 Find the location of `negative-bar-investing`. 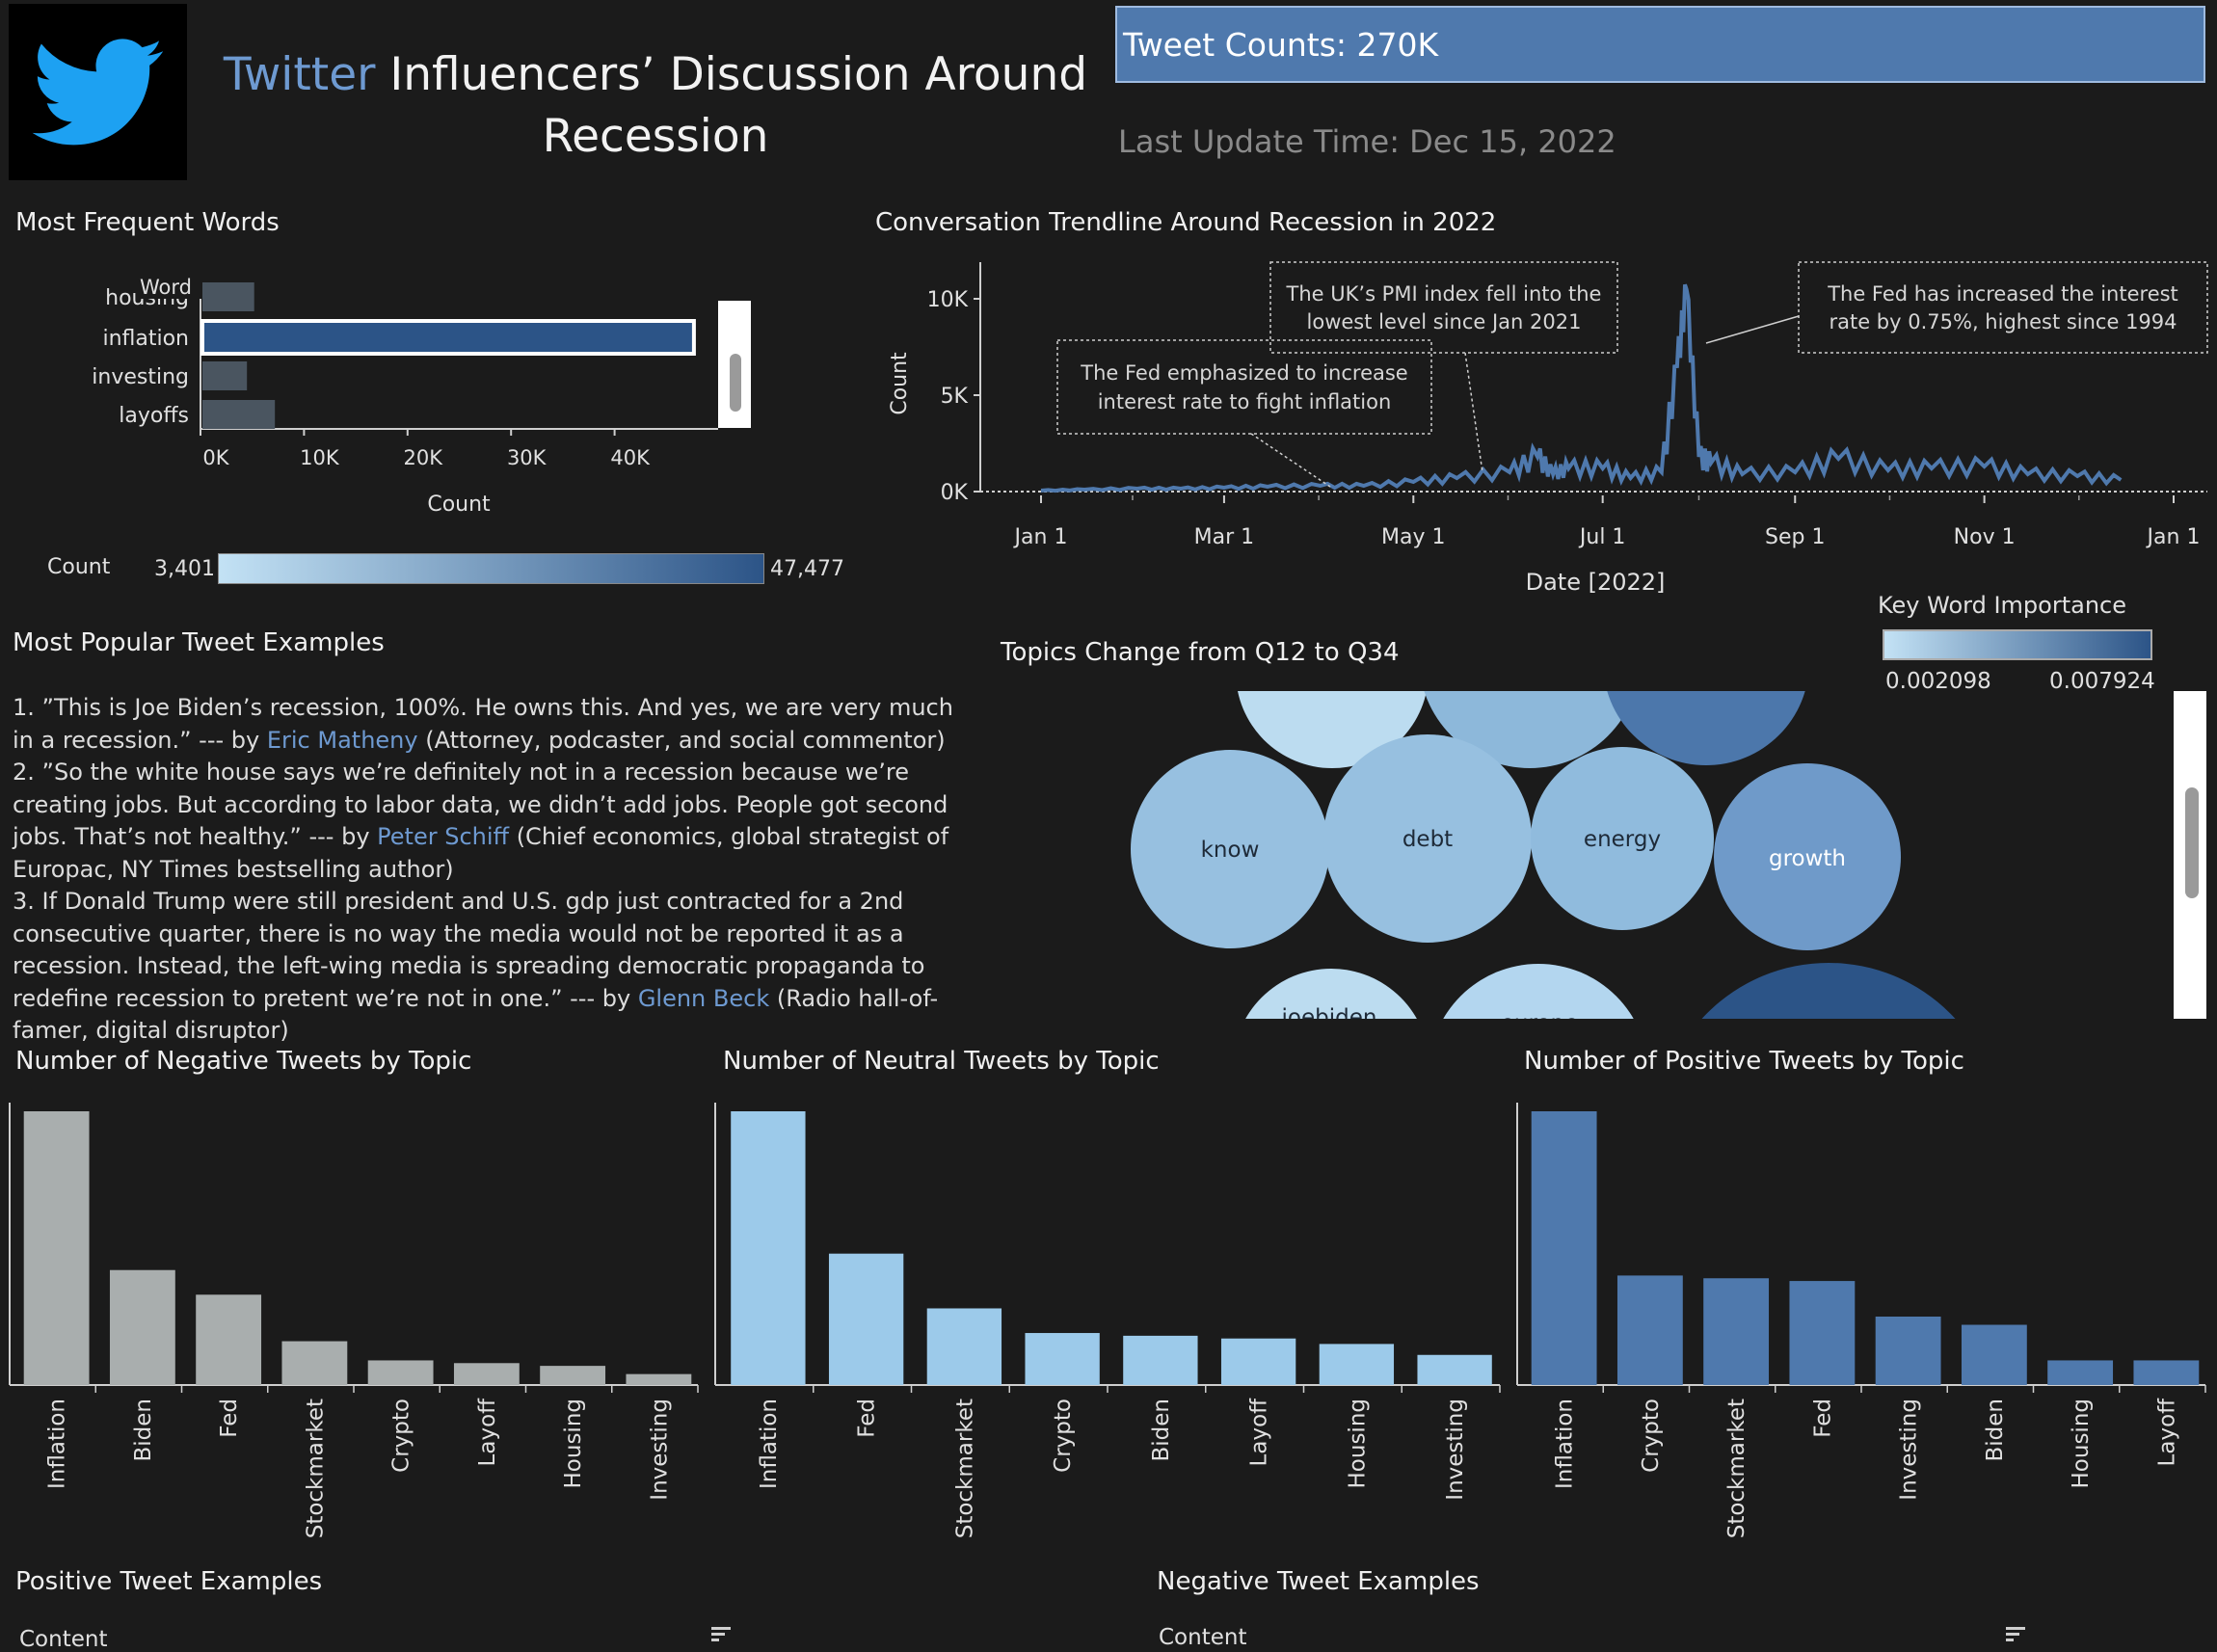

negative-bar-investing is located at coordinates (659, 1379).